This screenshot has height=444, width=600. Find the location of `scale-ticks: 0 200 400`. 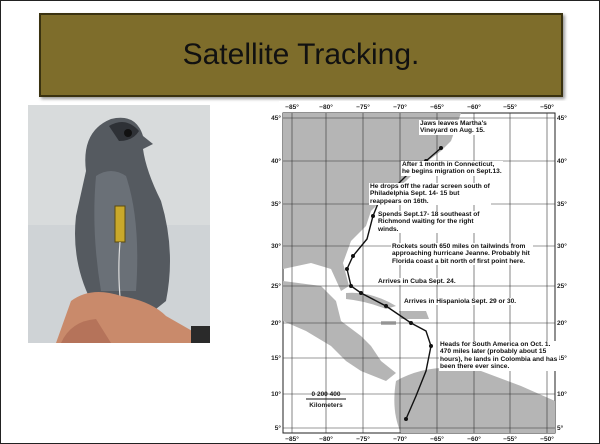

scale-ticks: 0 200 400 is located at coordinates (326, 394).